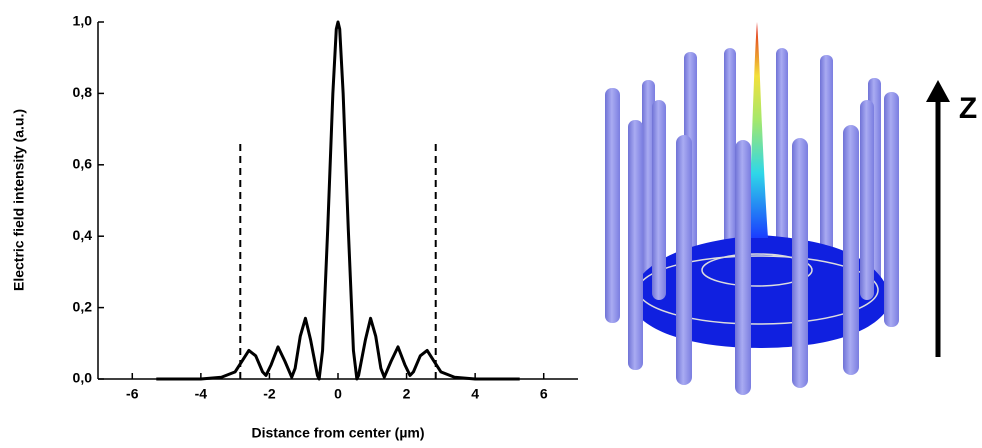 The image size is (982, 448). I want to click on y-tick-label: 0,2, so click(83, 306).